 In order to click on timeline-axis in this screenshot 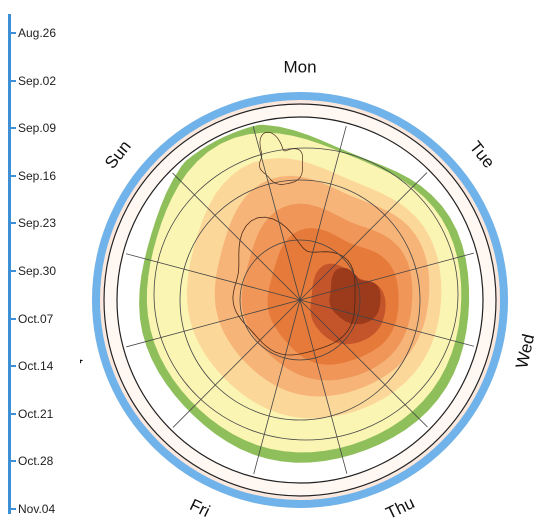, I will do `click(9, 264)`.